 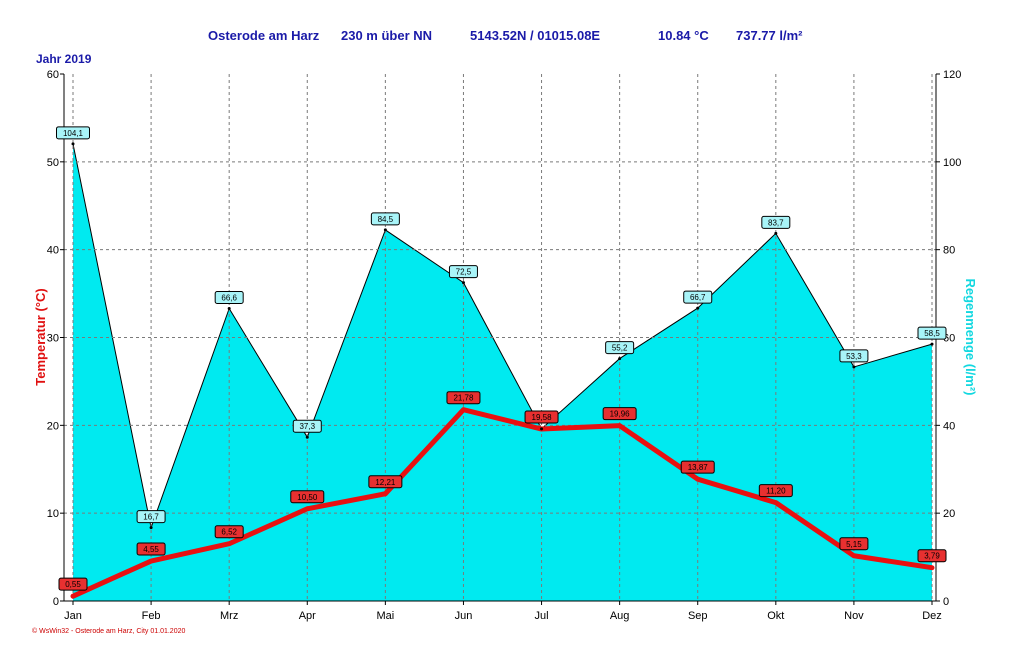 I want to click on temperature-data-label: 11,20, so click(x=776, y=491).